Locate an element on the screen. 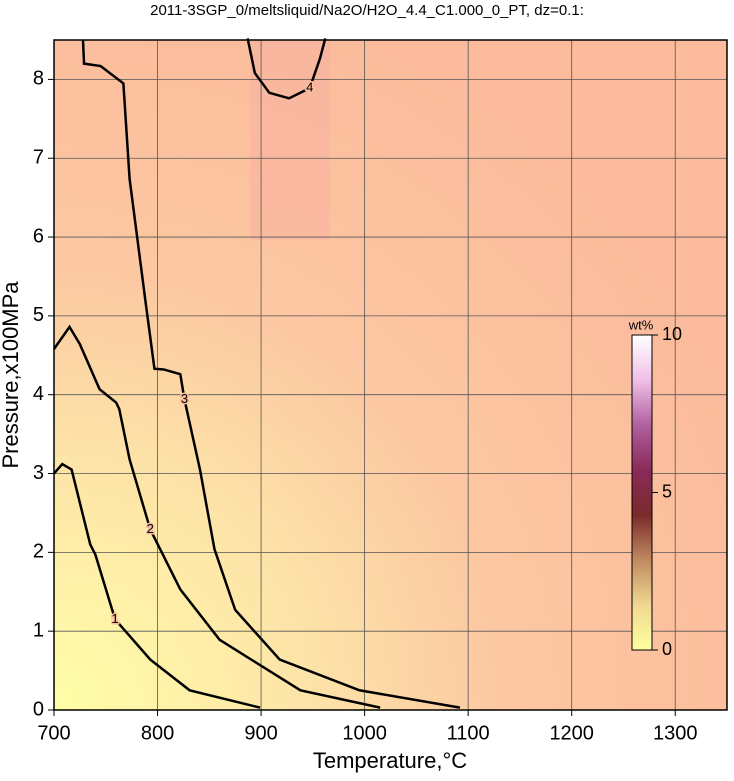 This screenshot has width=734, height=781. y-tick-label: 2 is located at coordinates (38, 552).